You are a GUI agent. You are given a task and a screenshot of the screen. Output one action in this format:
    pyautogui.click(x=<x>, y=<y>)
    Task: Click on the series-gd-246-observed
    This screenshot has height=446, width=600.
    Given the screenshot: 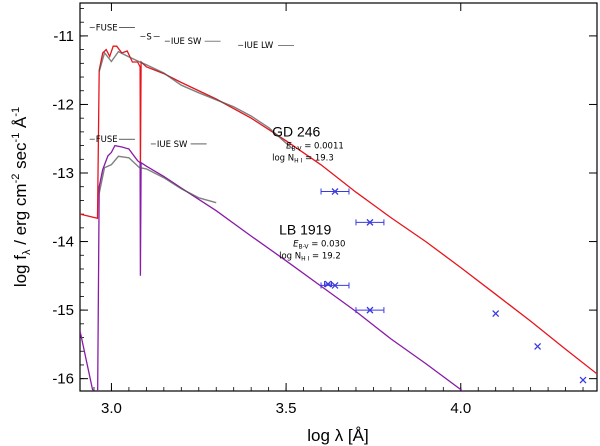 What is the action you would take?
    pyautogui.click(x=196, y=100)
    